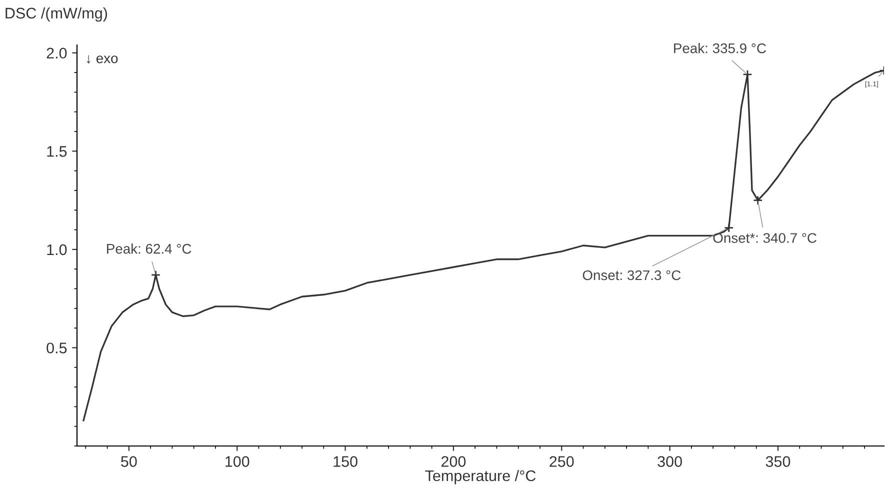 This screenshot has width=885, height=491. I want to click on y-tick-label: 1.0, so click(57, 250).